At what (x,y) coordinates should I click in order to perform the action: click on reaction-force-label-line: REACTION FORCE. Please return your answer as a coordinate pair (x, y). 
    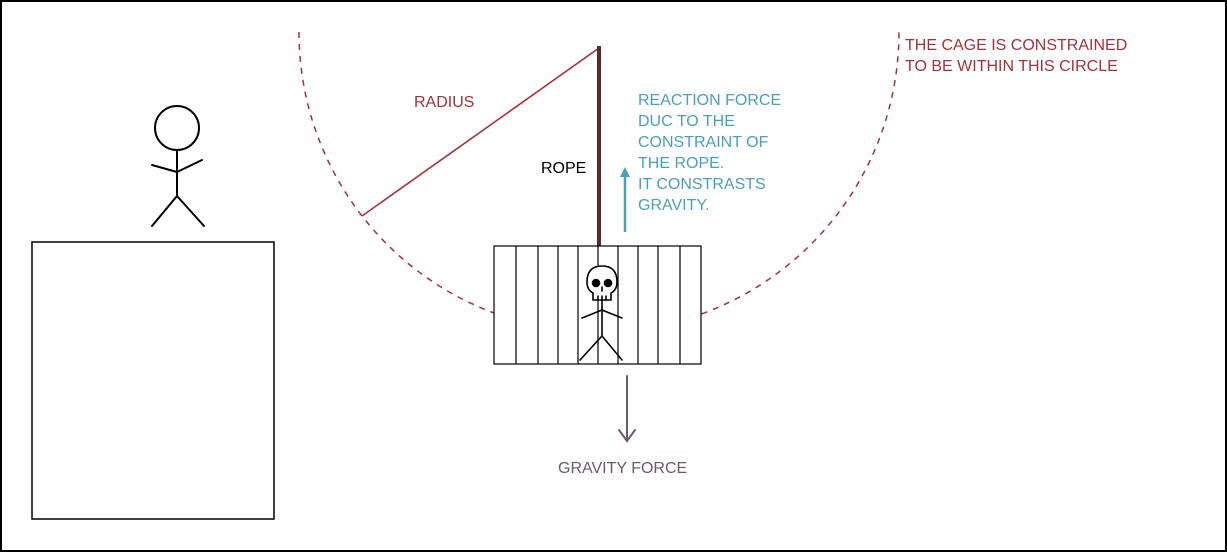
    Looking at the image, I should click on (710, 100).